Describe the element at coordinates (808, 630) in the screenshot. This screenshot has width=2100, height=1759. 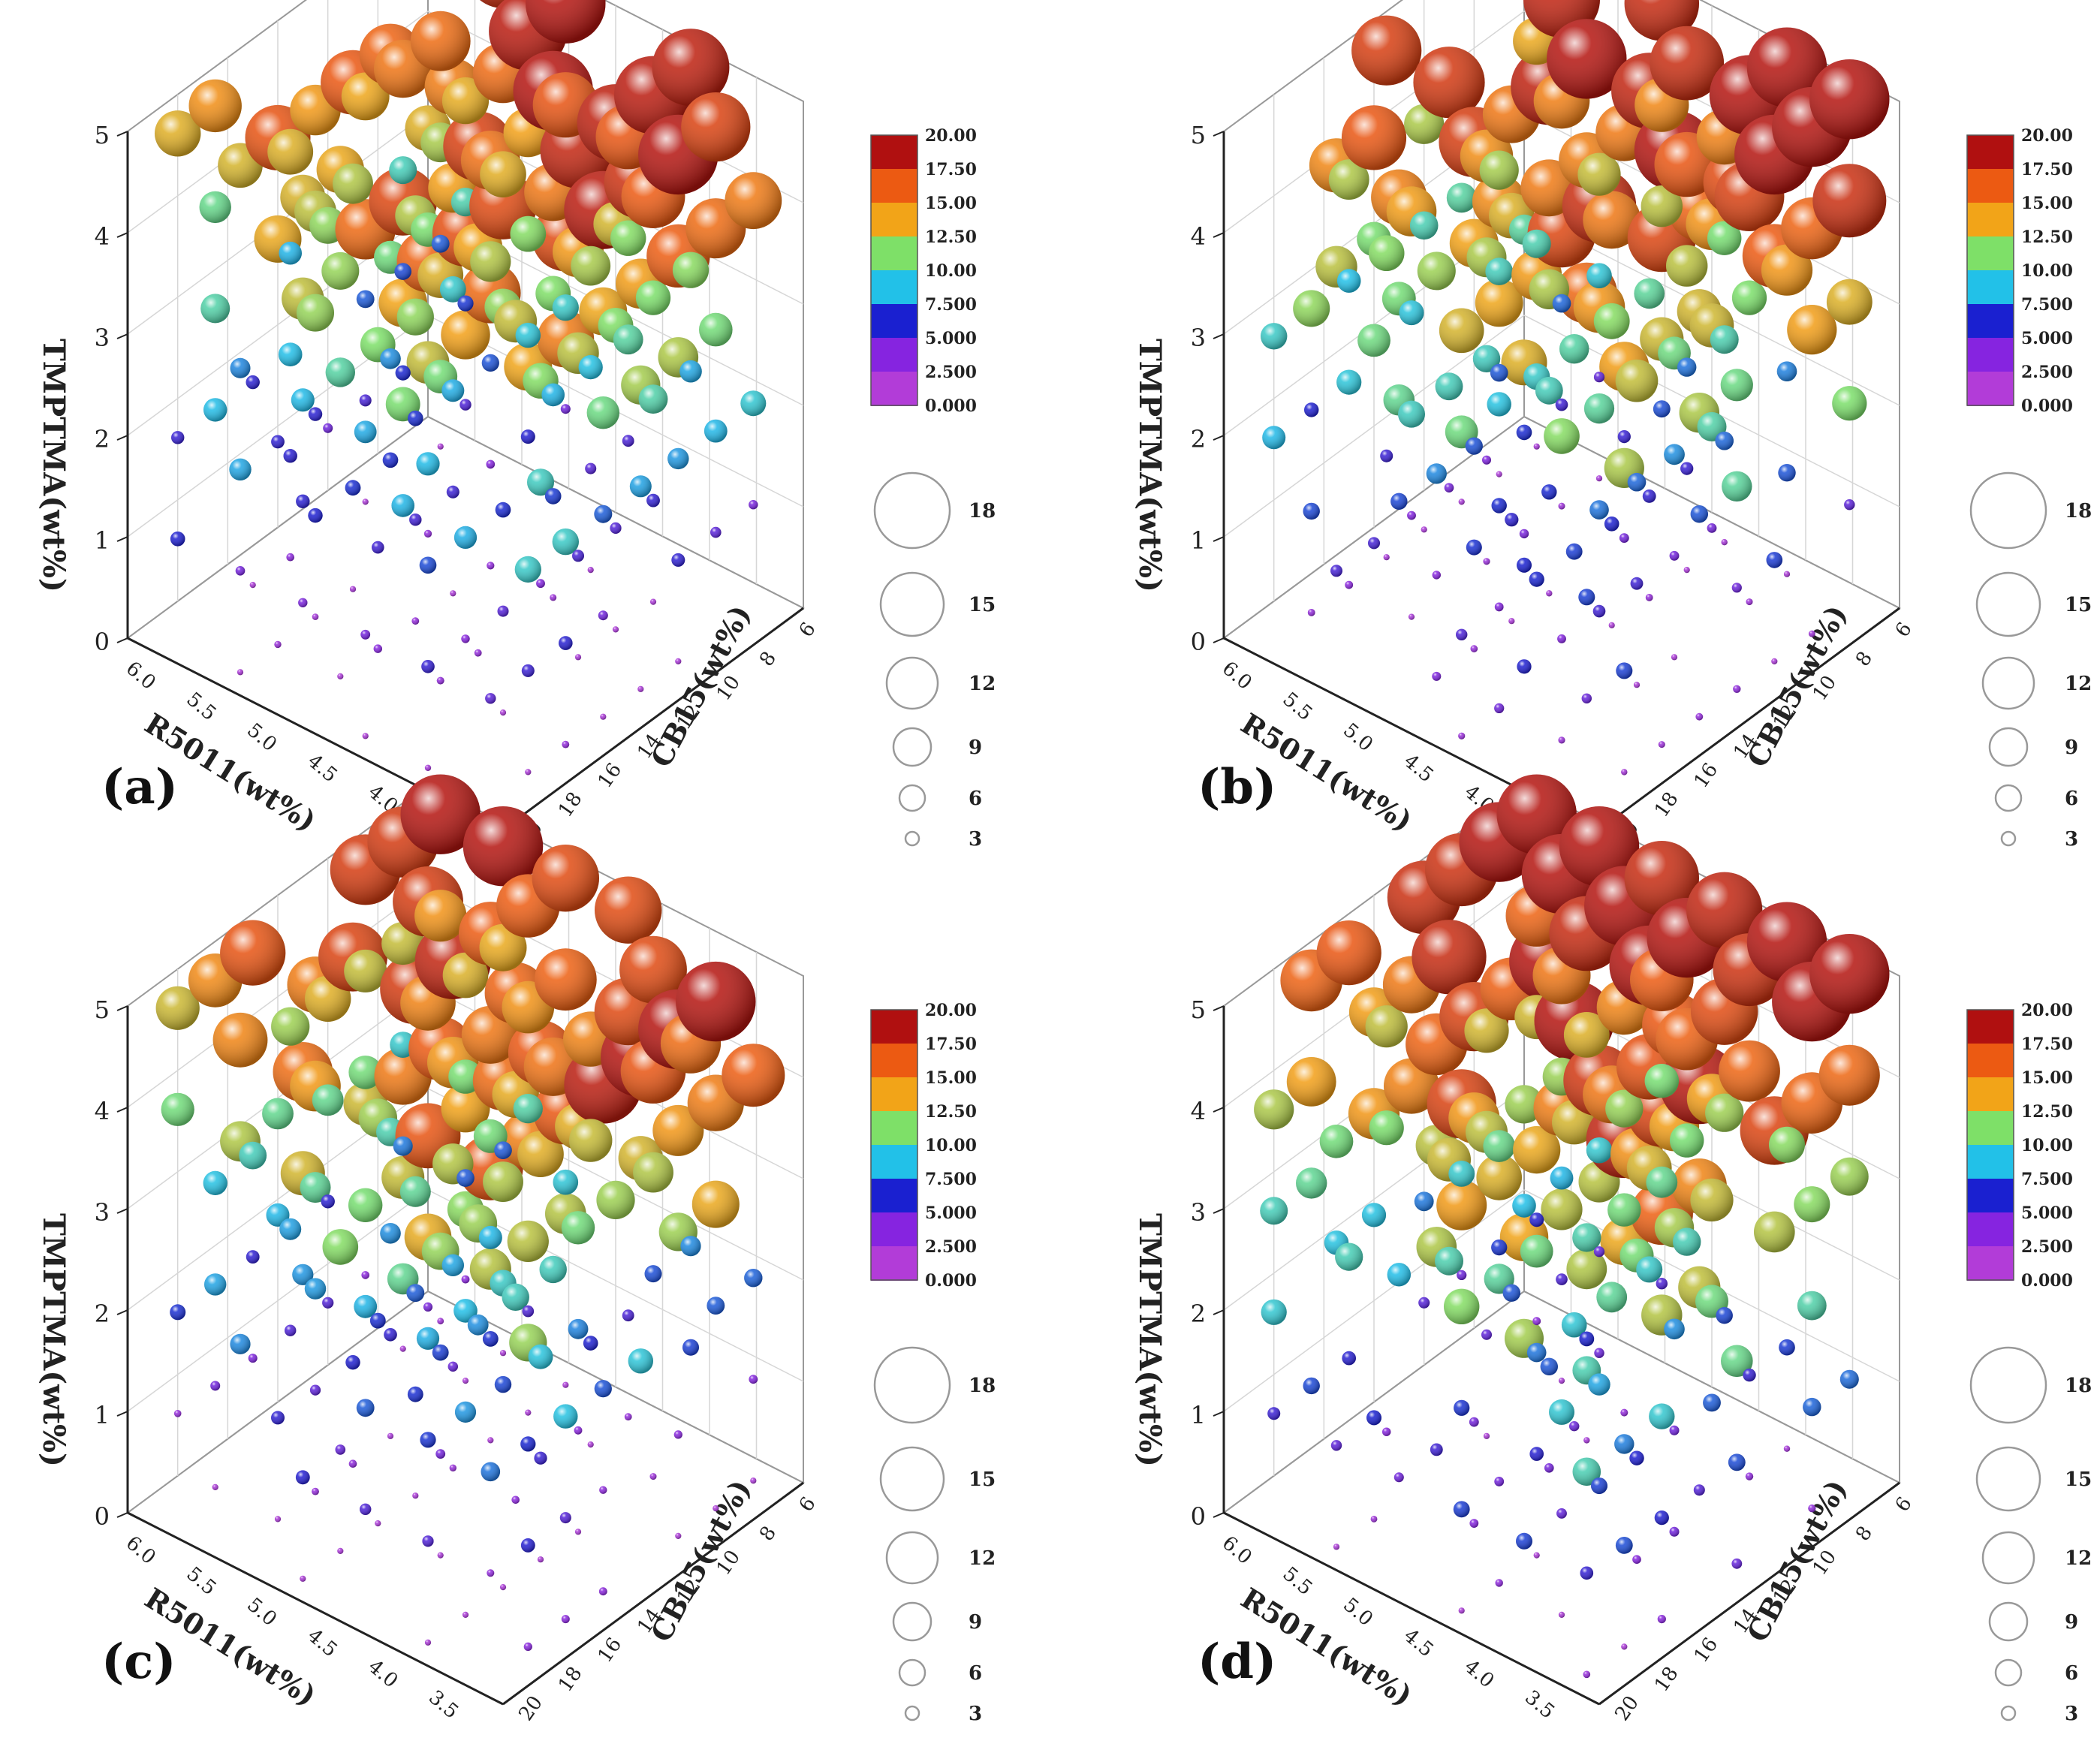
I see `y-tick-label: 6` at that location.